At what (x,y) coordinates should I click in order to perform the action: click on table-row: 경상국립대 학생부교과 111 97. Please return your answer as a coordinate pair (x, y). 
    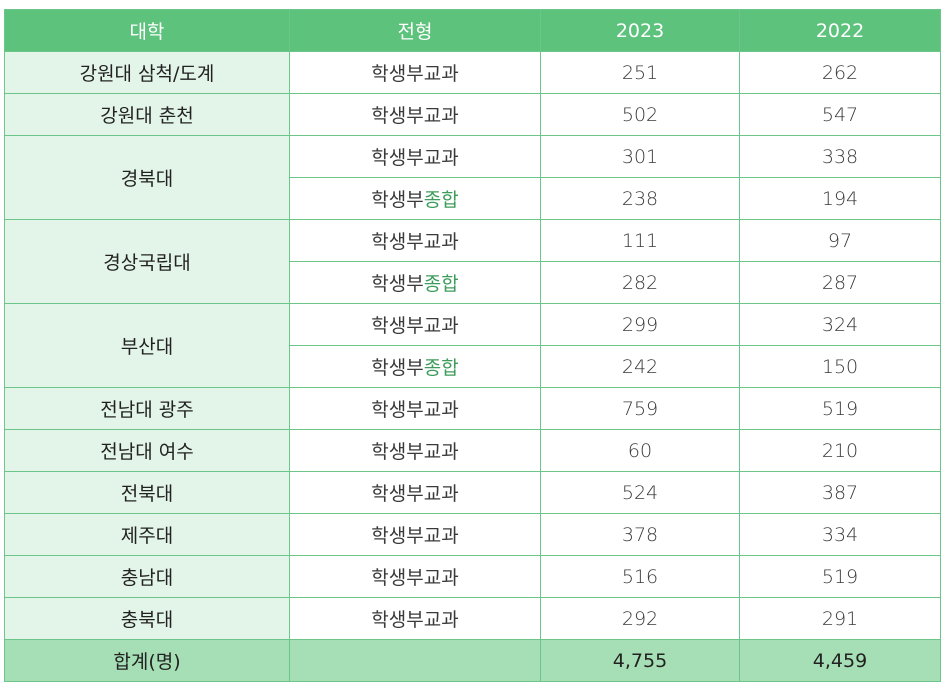
    Looking at the image, I should click on (472, 261).